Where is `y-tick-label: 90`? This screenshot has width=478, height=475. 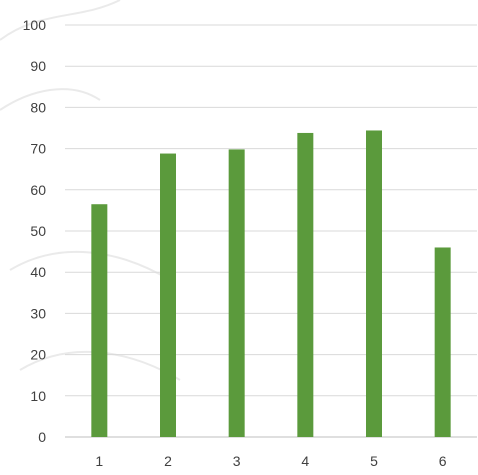 y-tick-label: 90 is located at coordinates (38, 66).